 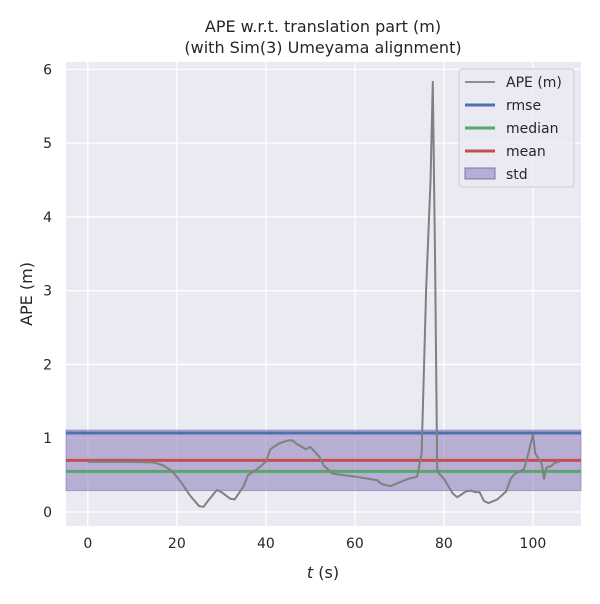 I want to click on x-axis-label: t (s), so click(x=323, y=572).